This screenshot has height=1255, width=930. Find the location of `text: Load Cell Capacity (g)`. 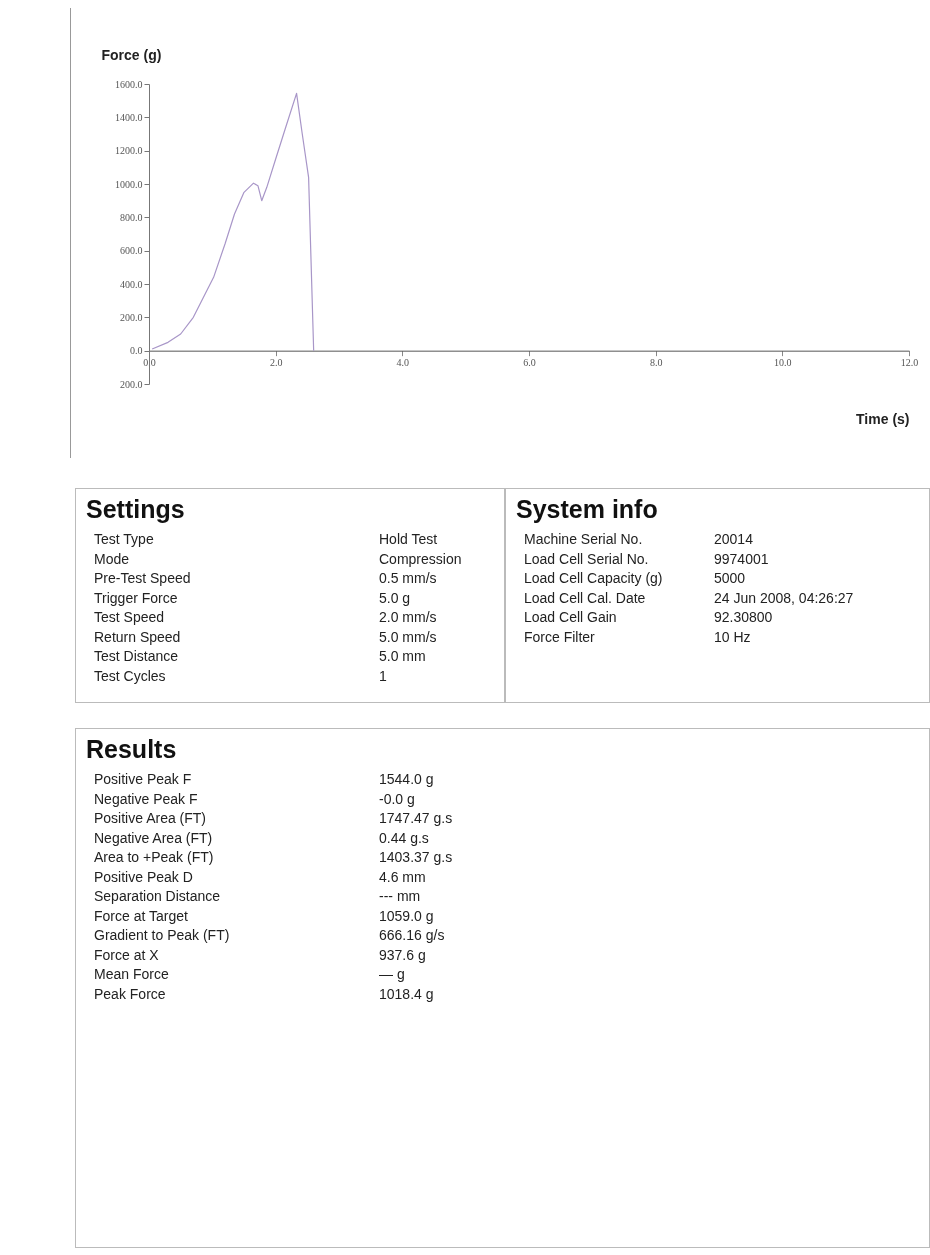

text: Load Cell Capacity (g) is located at coordinates (593, 578).